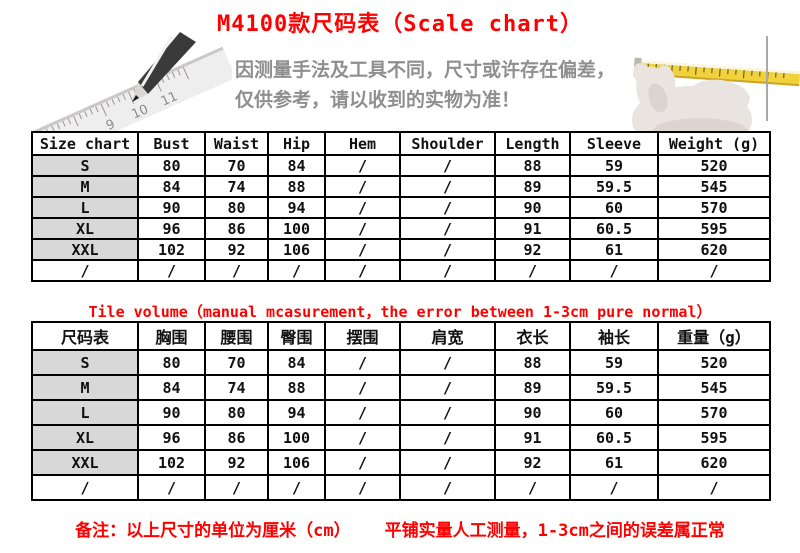 The height and width of the screenshot is (553, 800). What do you see at coordinates (85, 462) in the screenshot?
I see `row-header-cell: XXL` at bounding box center [85, 462].